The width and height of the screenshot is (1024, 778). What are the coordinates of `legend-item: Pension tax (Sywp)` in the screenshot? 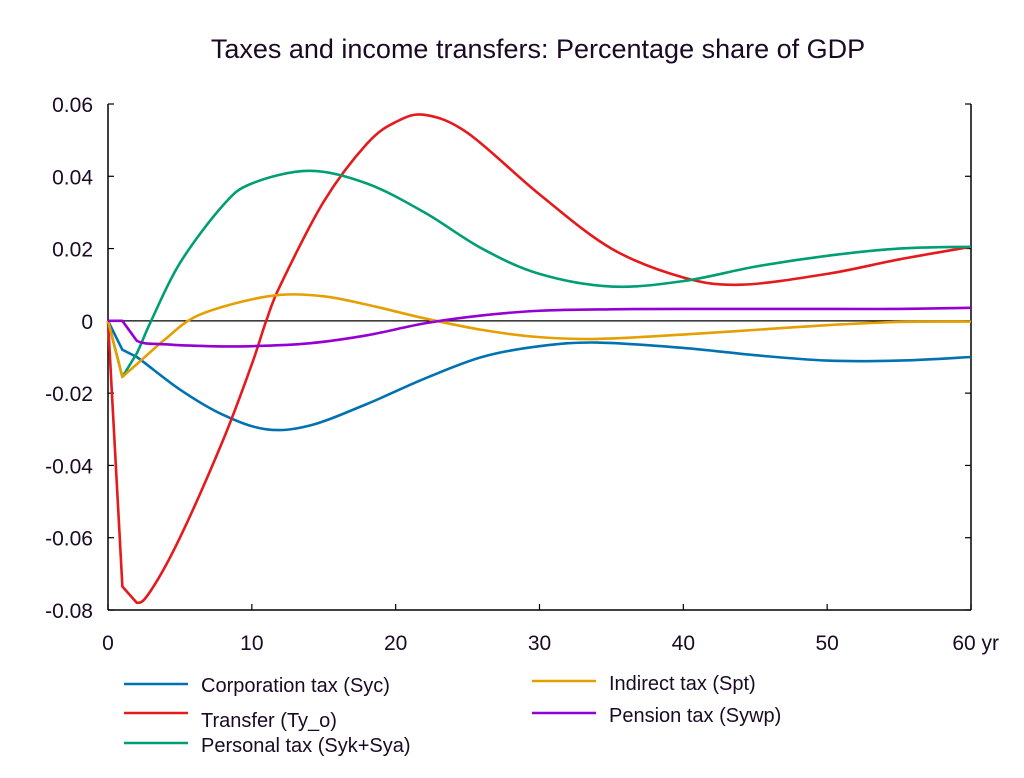 It's located at (656, 716).